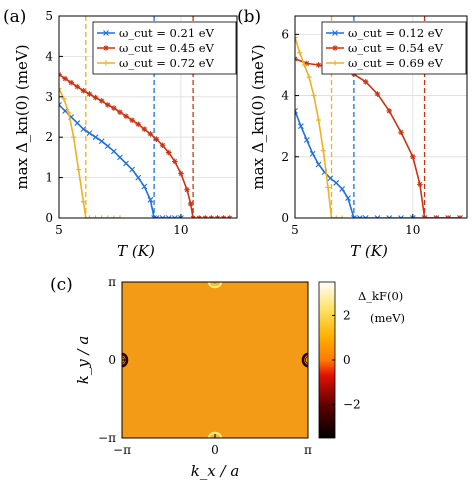 This screenshot has height=488, width=474. What do you see at coordinates (167, 63) in the screenshot?
I see `legend-label: ω_cut = 0.72 eV` at bounding box center [167, 63].